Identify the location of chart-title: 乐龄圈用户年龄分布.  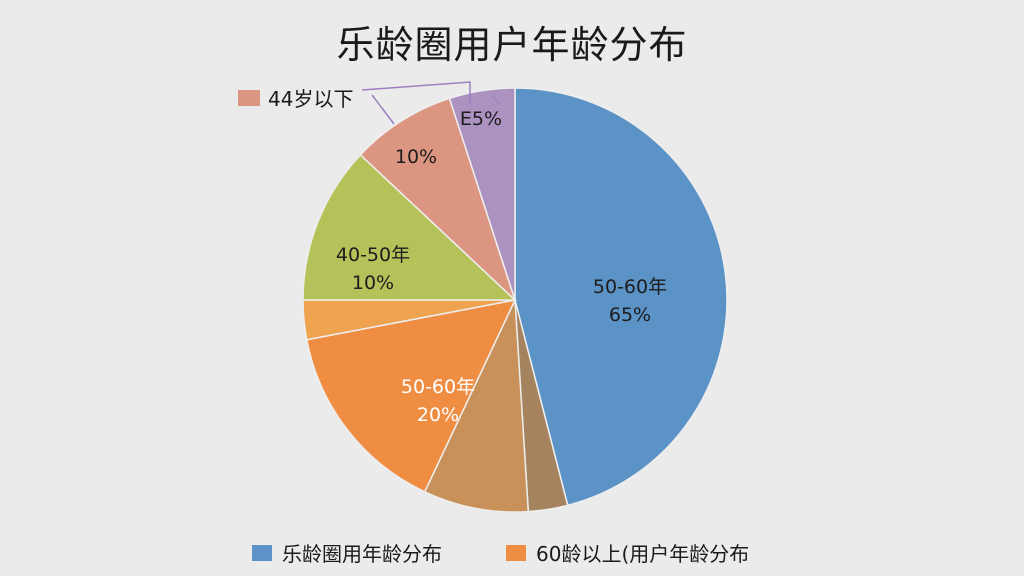
(512, 45).